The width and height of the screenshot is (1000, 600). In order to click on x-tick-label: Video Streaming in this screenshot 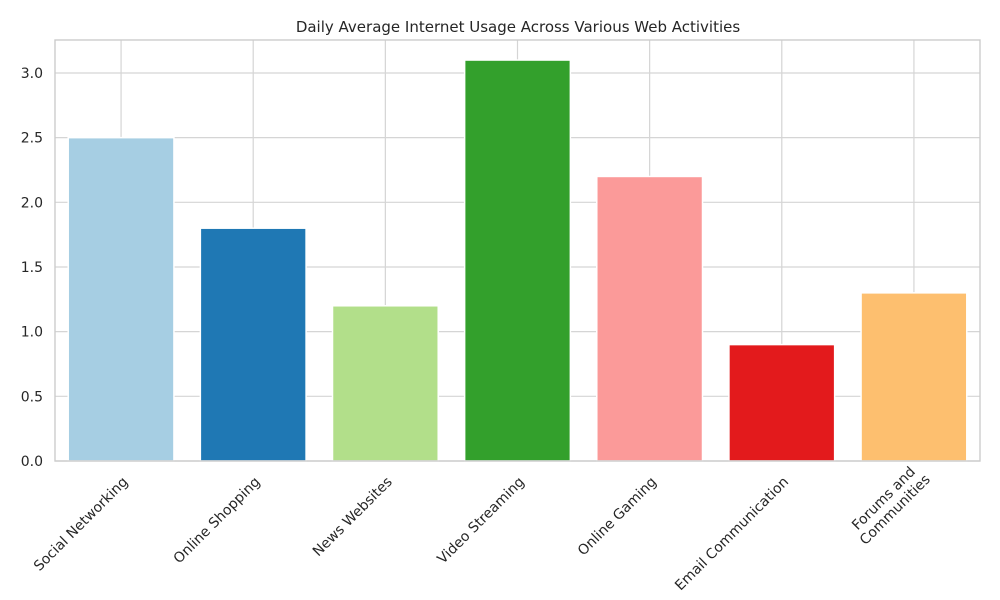, I will do `click(481, 520)`.